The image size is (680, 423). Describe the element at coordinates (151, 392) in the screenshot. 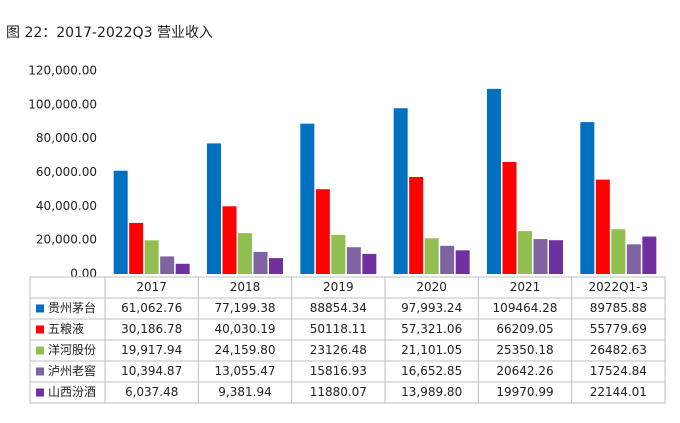

I see `table-cell: 6,037.48` at that location.